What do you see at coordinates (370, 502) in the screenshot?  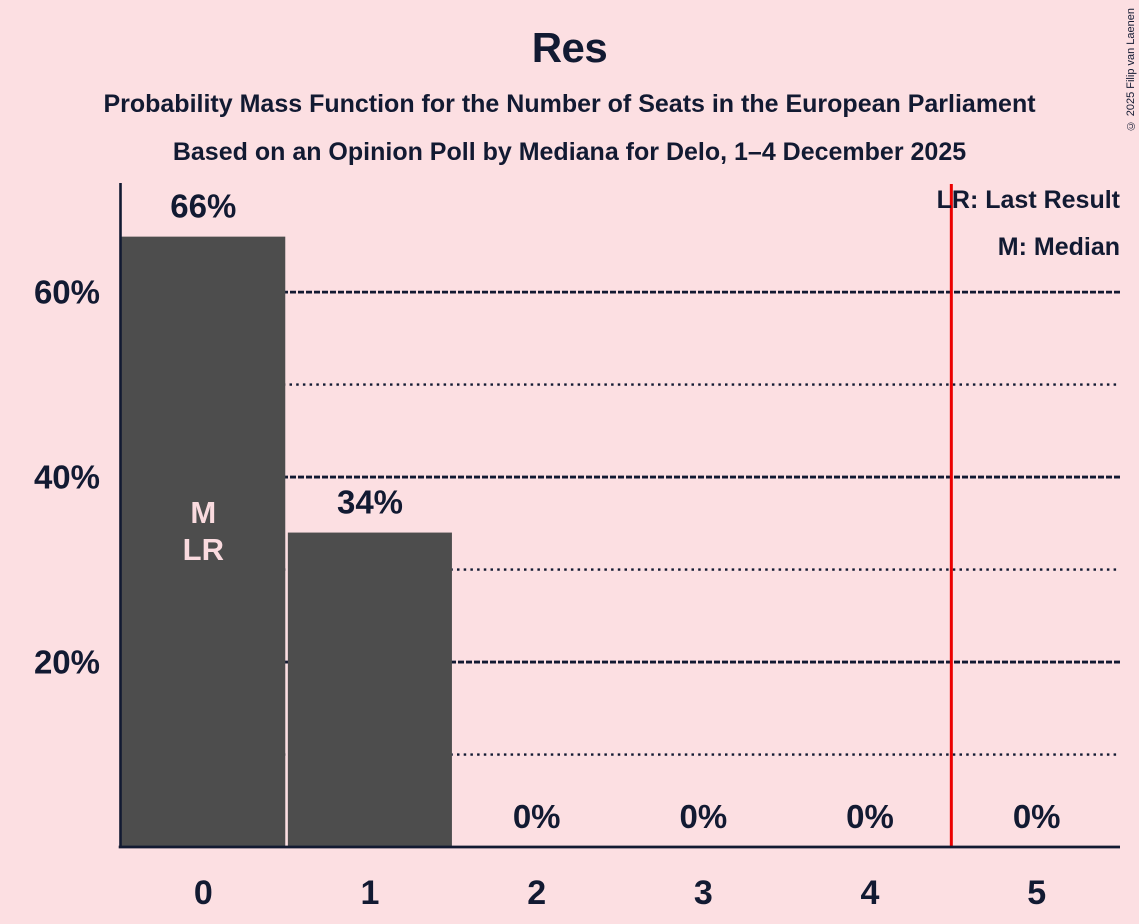 I see `bar-value-label: 34%` at bounding box center [370, 502].